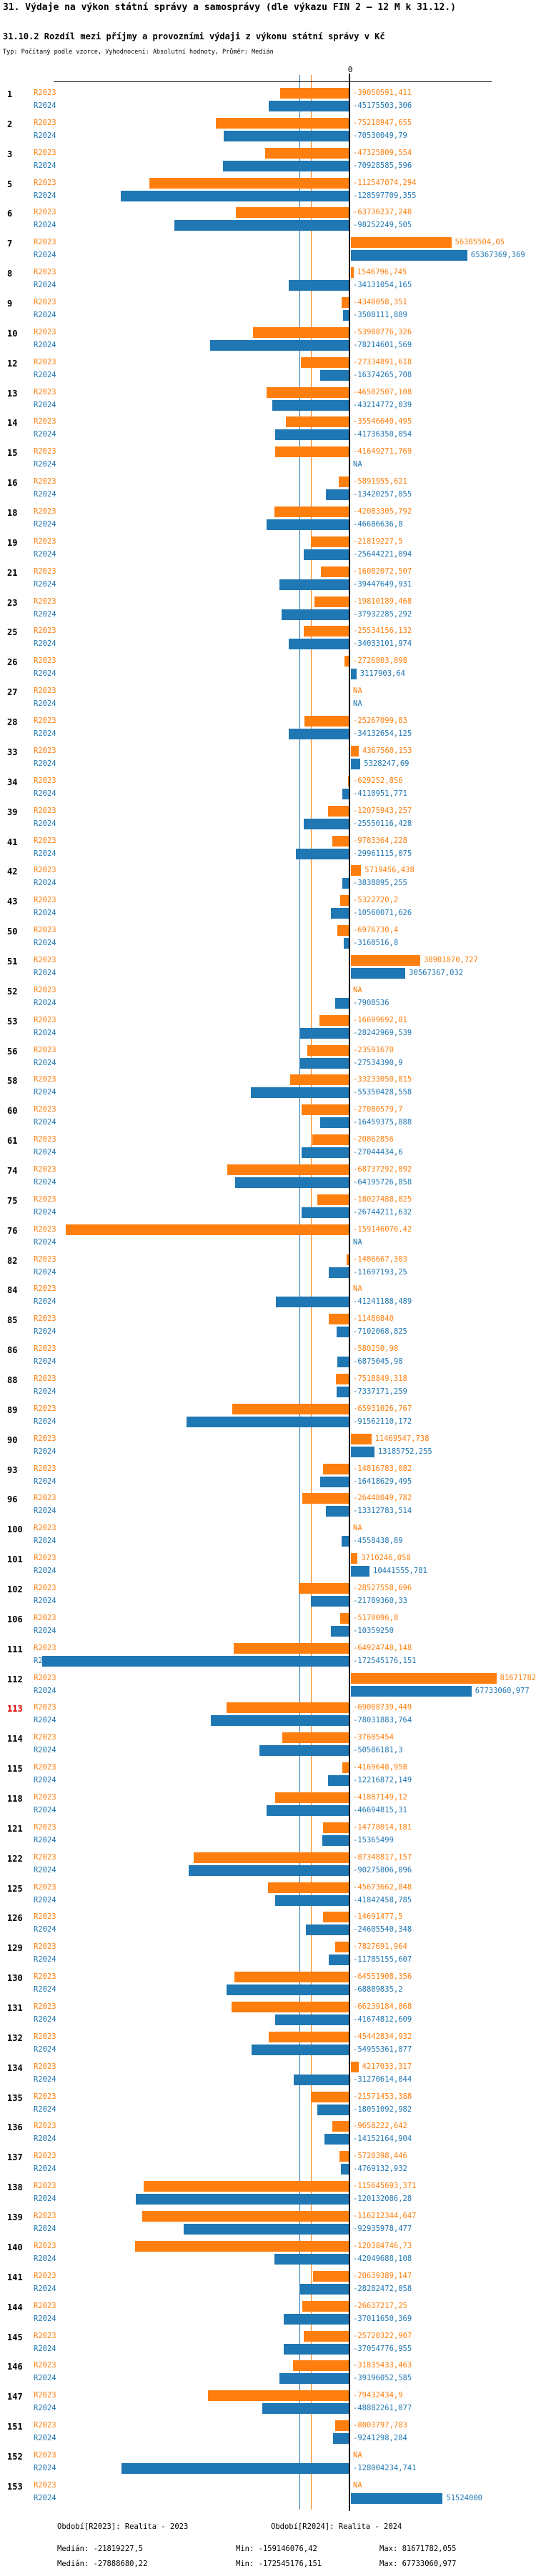  Describe the element at coordinates (380, 2156) in the screenshot. I see `value-label-r2023: -5720398,446` at that location.